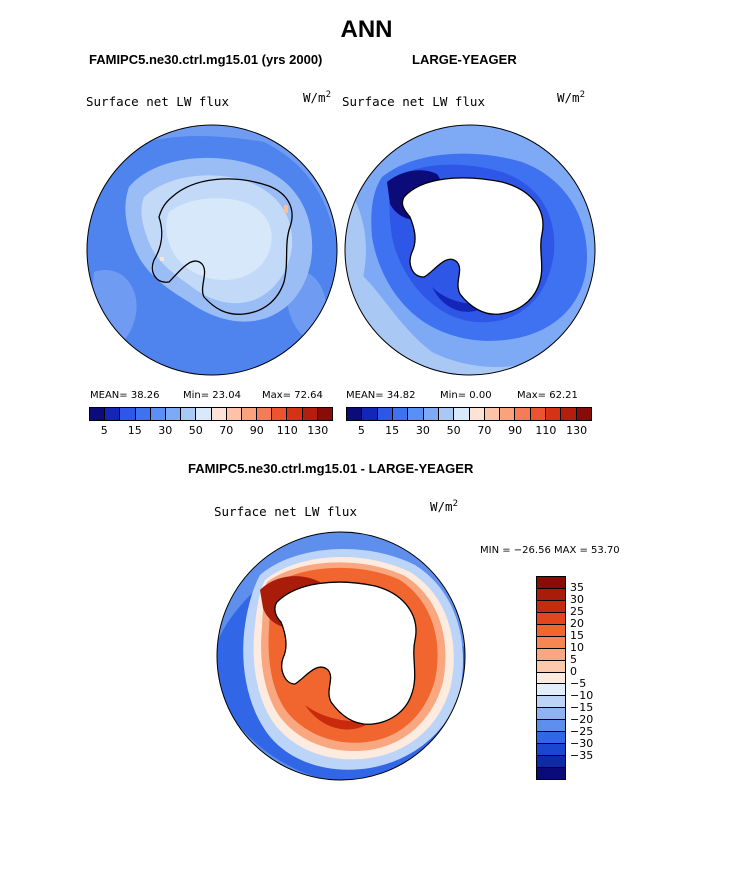 This screenshot has width=733, height=882. I want to click on panel1-colorbar, so click(211, 414).